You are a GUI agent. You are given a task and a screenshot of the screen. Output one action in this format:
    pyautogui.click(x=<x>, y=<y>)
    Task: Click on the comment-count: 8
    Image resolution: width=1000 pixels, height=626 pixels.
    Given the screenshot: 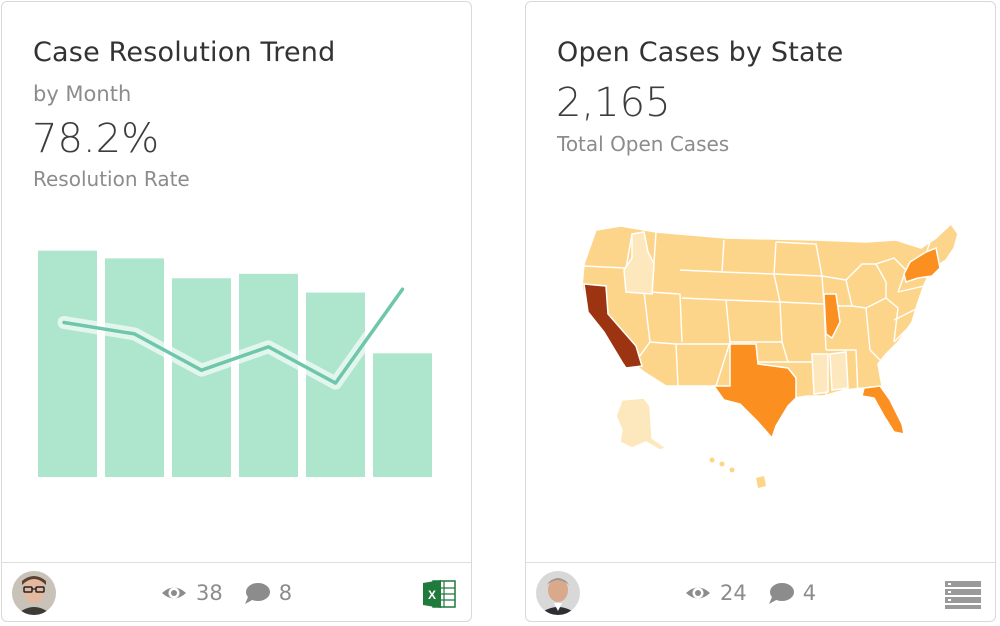 What is the action you would take?
    pyautogui.click(x=285, y=593)
    